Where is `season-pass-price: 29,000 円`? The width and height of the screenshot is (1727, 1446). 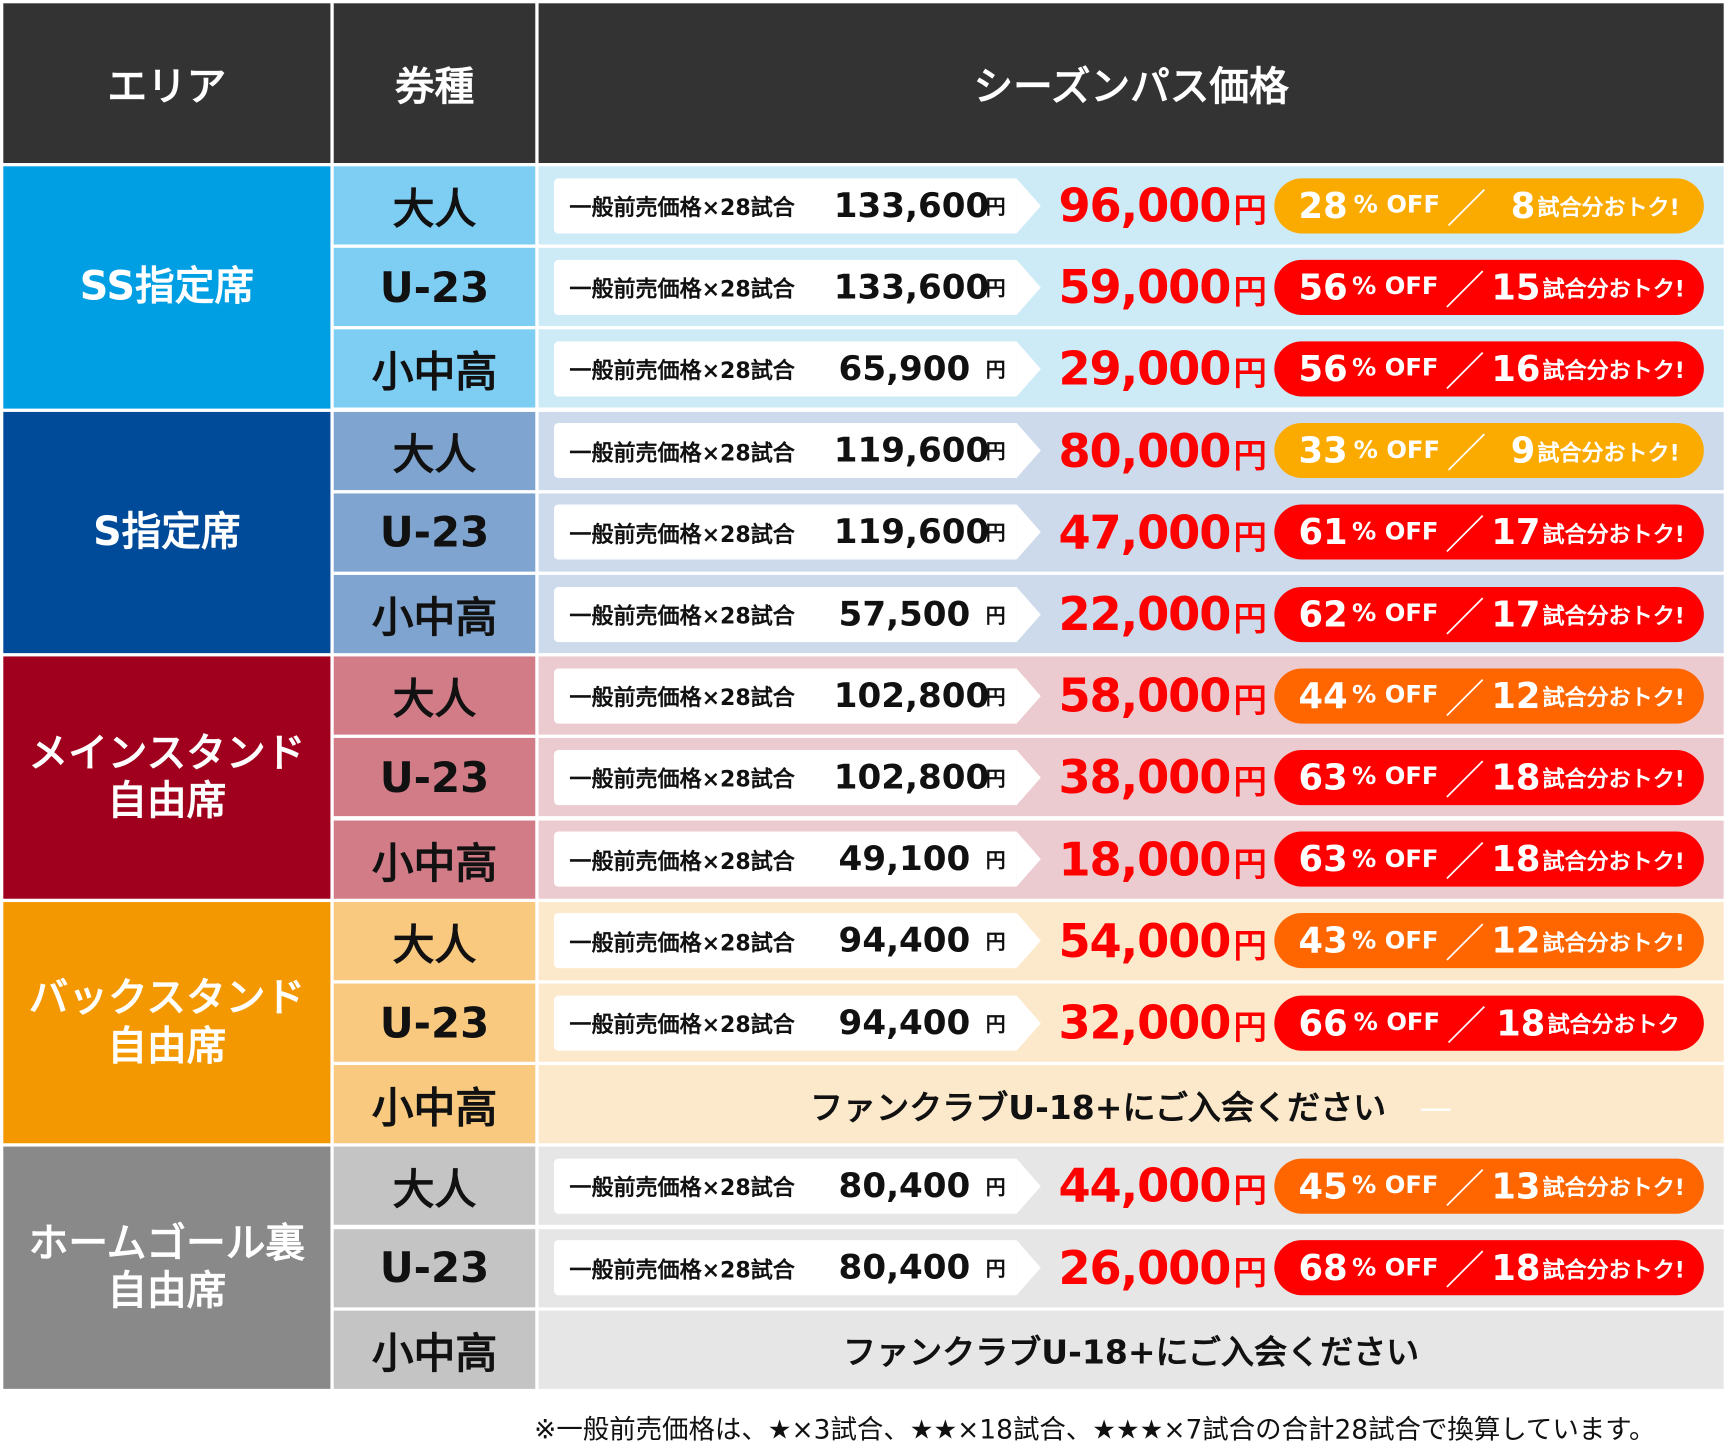
season-pass-price: 29,000 円 is located at coordinates (1162, 369).